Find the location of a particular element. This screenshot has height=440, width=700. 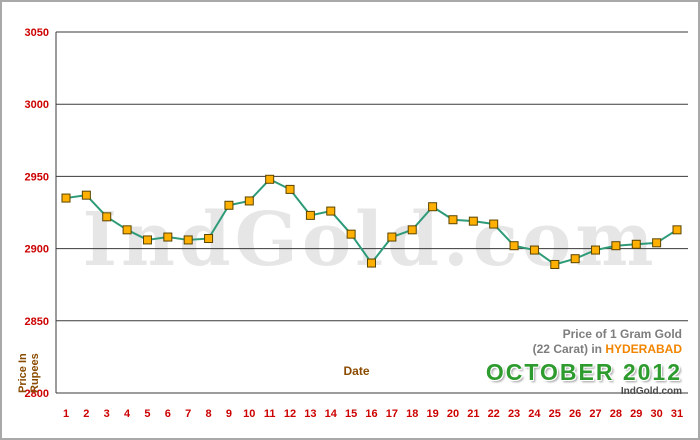

y-tick-label: 2850 is located at coordinates (37, 322).